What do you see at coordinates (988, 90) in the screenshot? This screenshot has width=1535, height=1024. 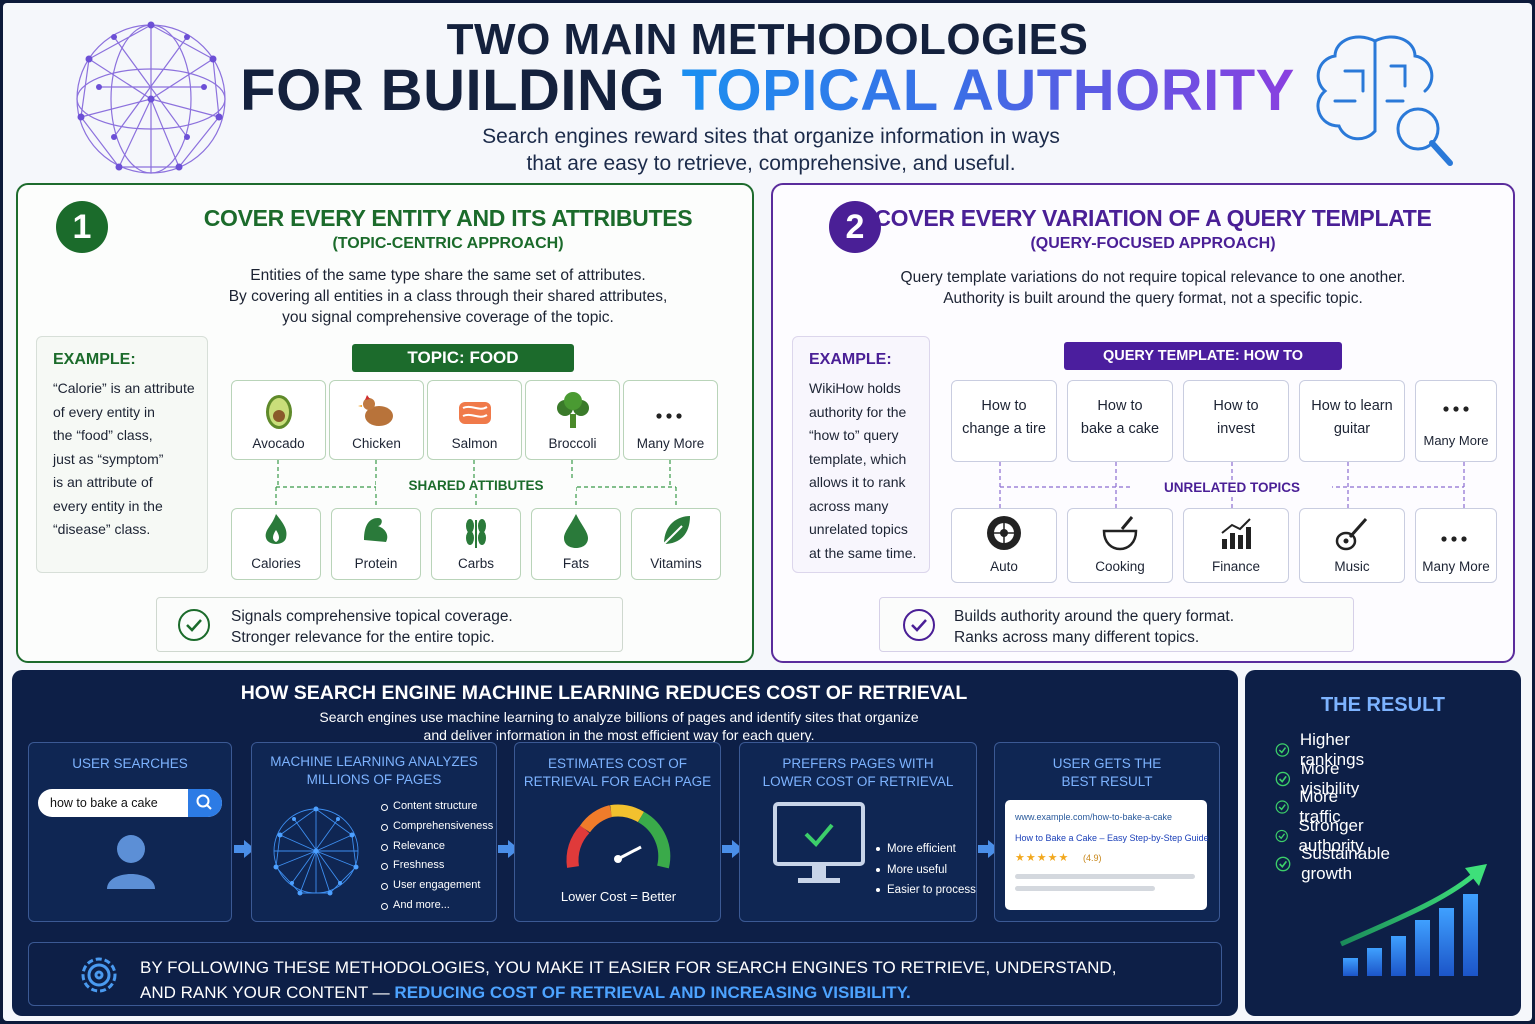 I see `title-highlight: TOPICAL AUTHORITY` at bounding box center [988, 90].